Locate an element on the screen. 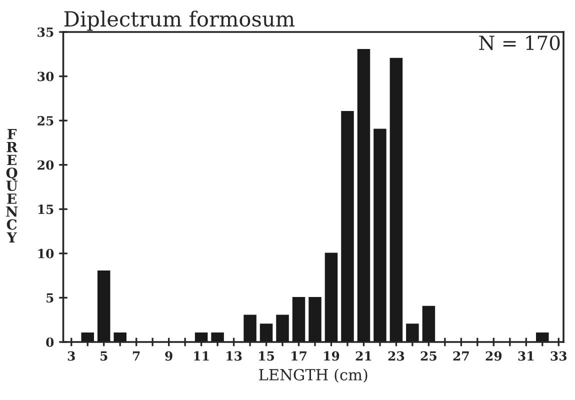 Image resolution: width=575 pixels, height=400 pixels. x-tick-label: 3 is located at coordinates (71, 356).